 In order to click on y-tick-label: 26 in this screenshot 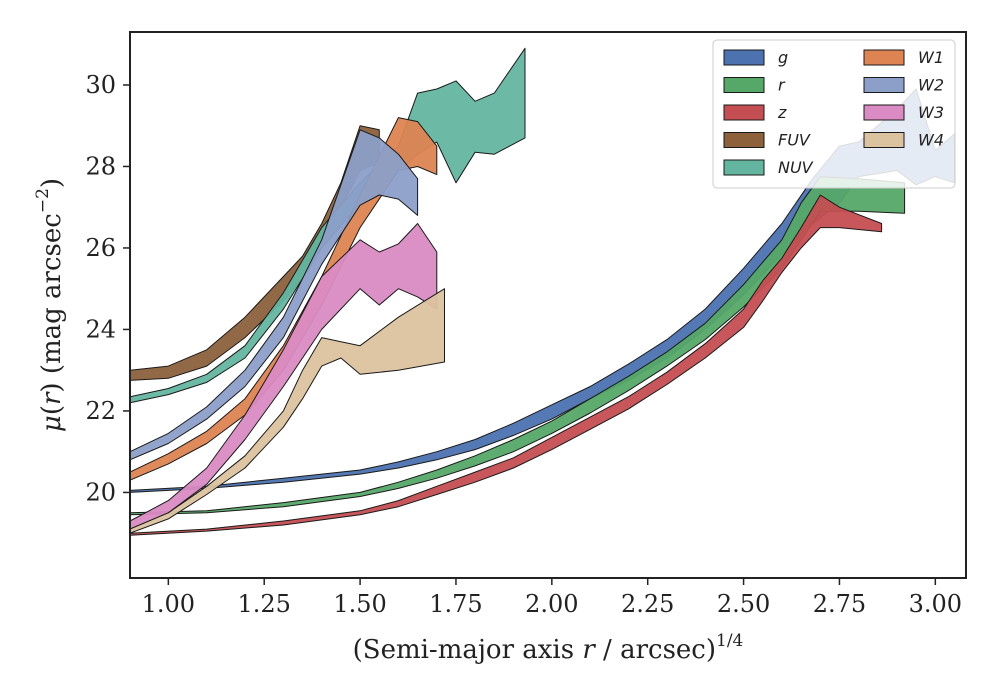, I will do `click(100, 248)`.